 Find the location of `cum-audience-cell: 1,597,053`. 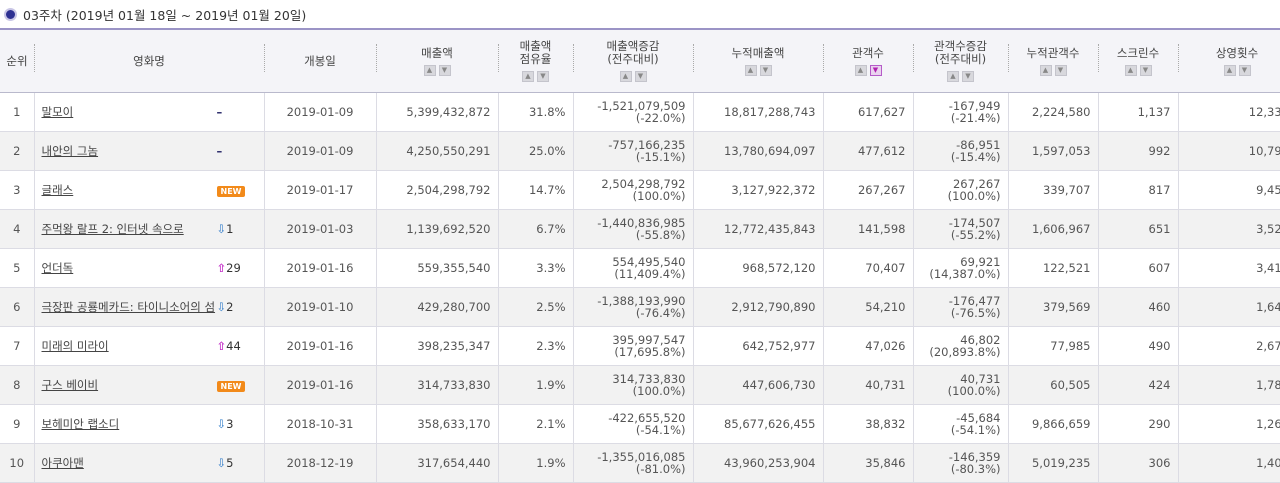

cum-audience-cell: 1,597,053 is located at coordinates (1052, 151).